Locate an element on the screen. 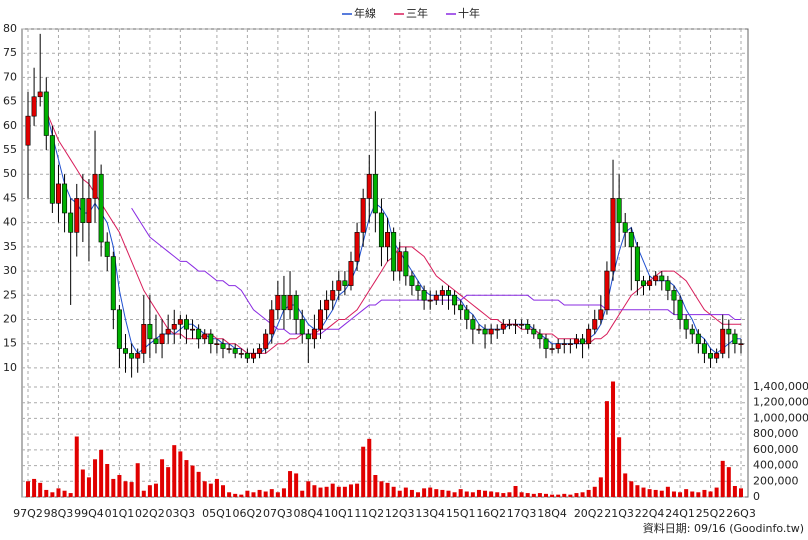 The width and height of the screenshot is (808, 540). x-tick-label: 07Q3 is located at coordinates (278, 513).